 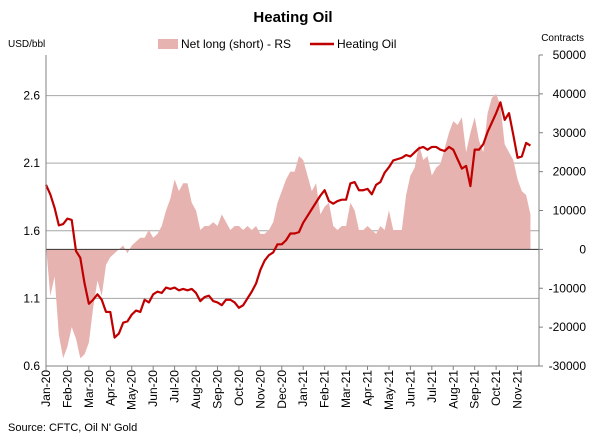 I want to click on left-axis-ticks: 0.6 1.1 1.6 2.1 2.6, so click(x=31, y=231).